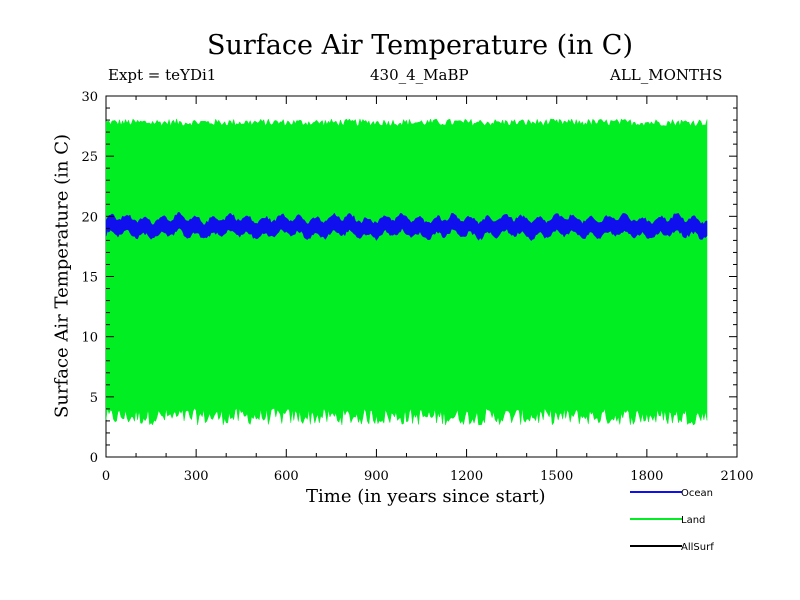 This screenshot has height=600, width=800. I want to click on experiment-label: Expt = teYDi1, so click(162, 75).